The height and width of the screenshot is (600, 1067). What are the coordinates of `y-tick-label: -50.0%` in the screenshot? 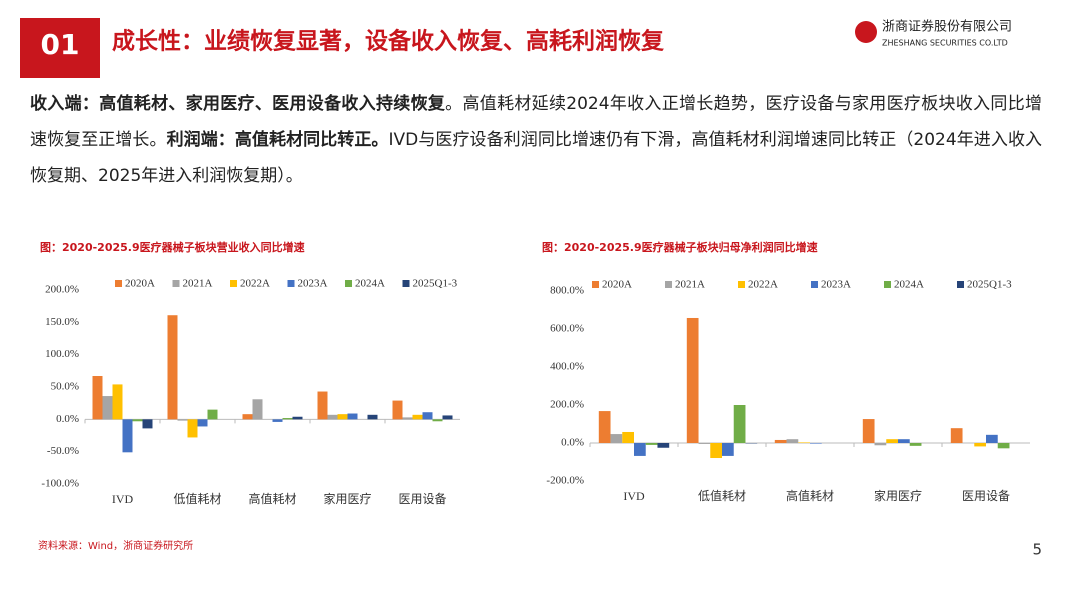 It's located at (63, 451).